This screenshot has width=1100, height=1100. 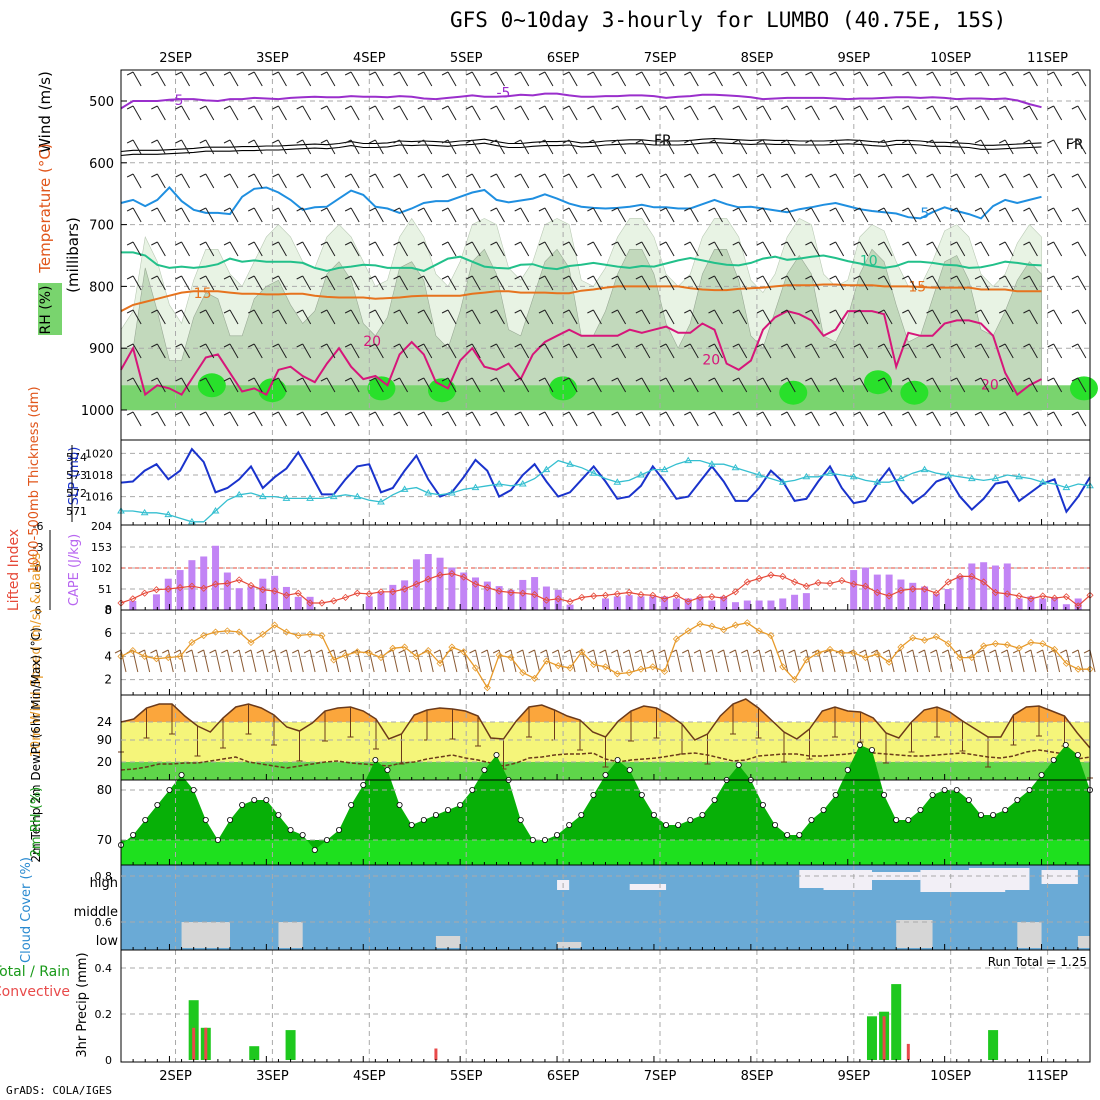 I want to click on precip-total-bar, so click(x=993, y=1045).